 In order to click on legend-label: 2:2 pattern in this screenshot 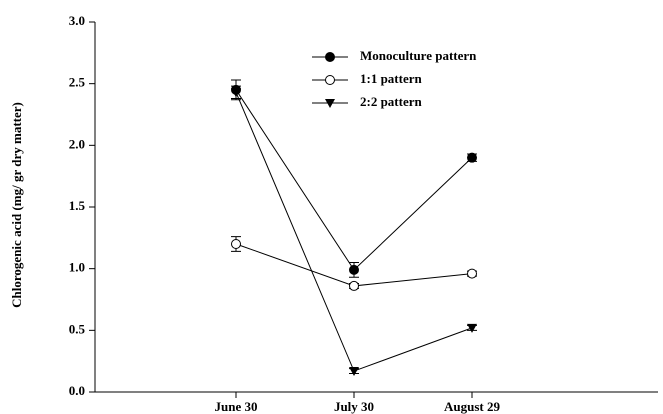, I will do `click(391, 101)`.